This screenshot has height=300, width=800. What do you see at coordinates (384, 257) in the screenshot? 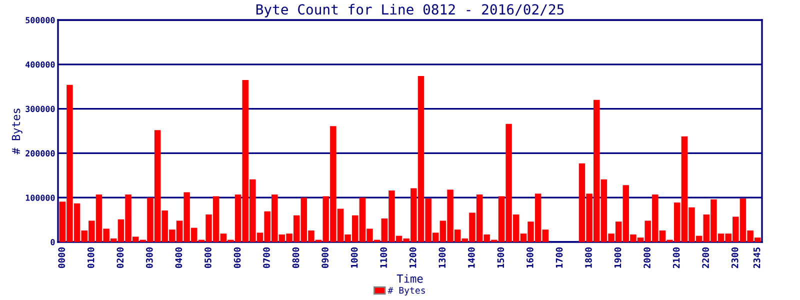
I see `x-tick-label: 1100` at bounding box center [384, 257].